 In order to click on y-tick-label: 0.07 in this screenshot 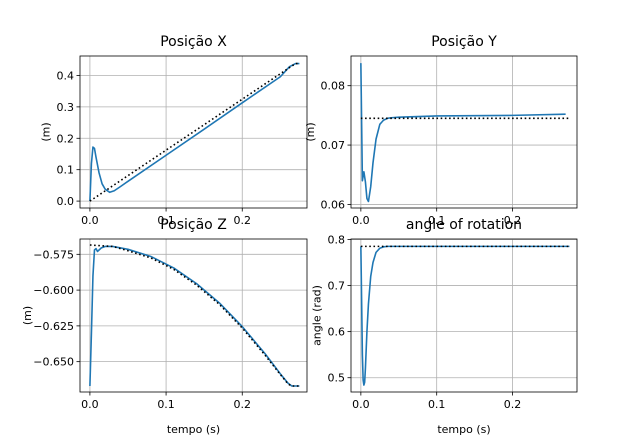, I will do `click(333, 145)`.